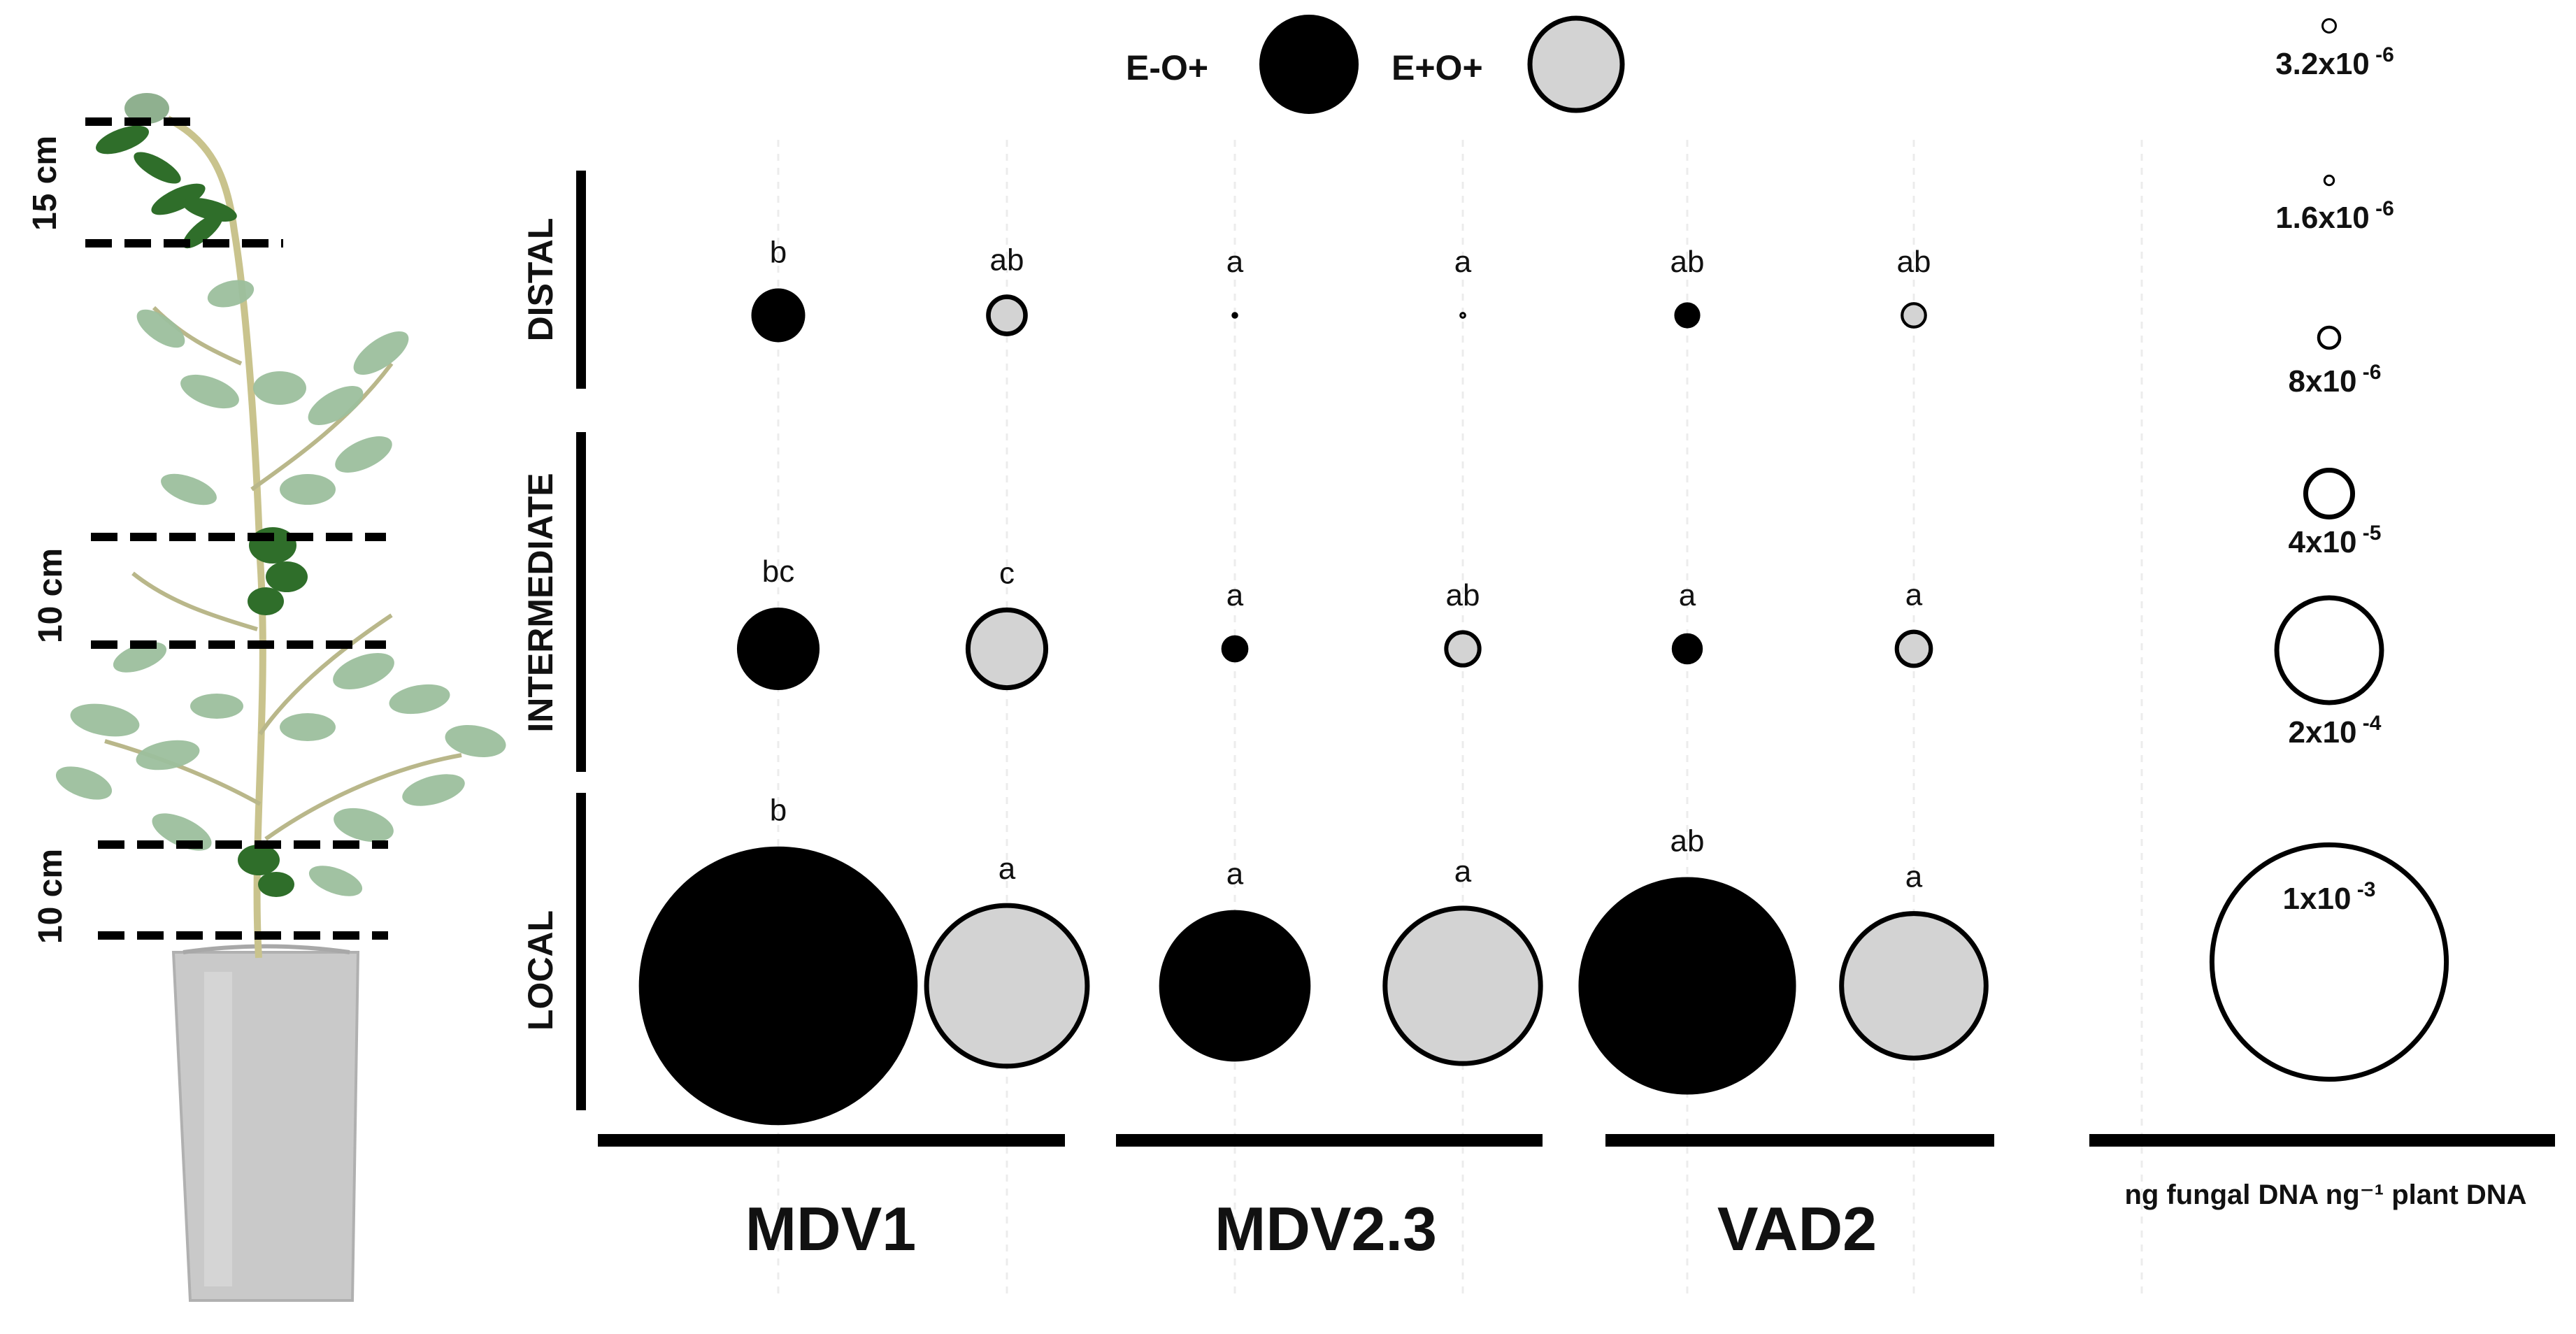 Image resolution: width=2576 pixels, height=1334 pixels. Describe the element at coordinates (831, 1228) in the screenshot. I see `group-label-mdv1: MDV1` at that location.